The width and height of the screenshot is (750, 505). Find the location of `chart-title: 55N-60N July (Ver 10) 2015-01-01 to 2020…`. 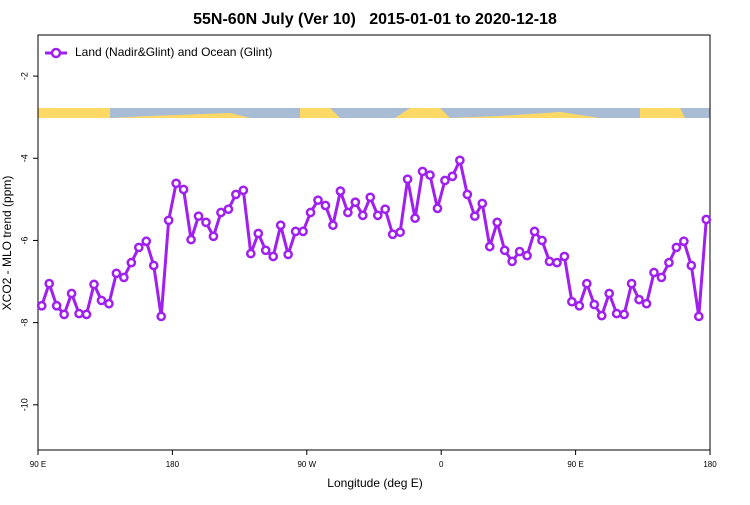

chart-title: 55N-60N July (Ver 10) 2015-01-01 to 2020… is located at coordinates (375, 19).